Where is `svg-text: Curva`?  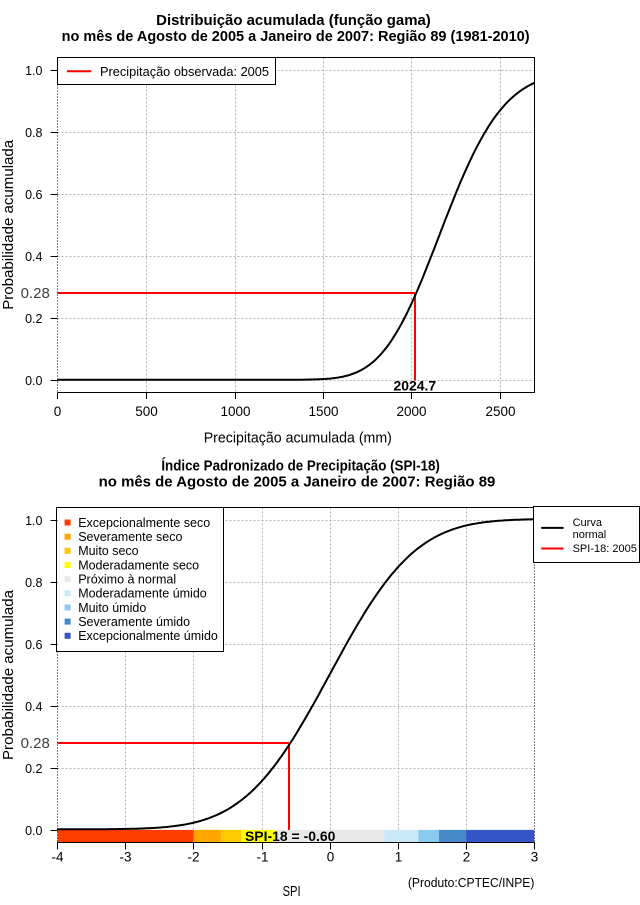
svg-text: Curva is located at coordinates (588, 523).